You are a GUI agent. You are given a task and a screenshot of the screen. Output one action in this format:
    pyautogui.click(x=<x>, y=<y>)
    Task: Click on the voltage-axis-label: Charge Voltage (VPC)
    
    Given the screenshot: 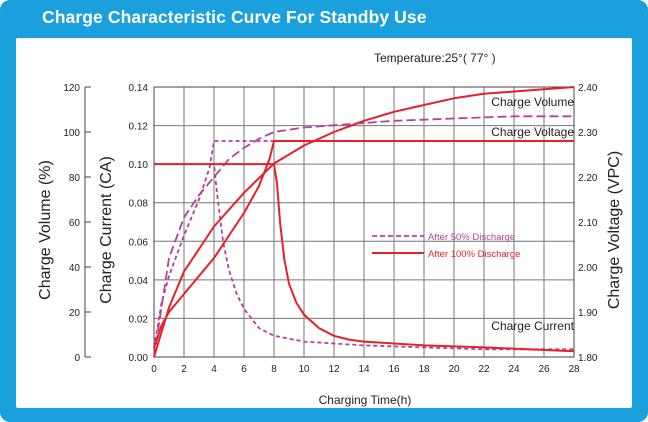 What is the action you would take?
    pyautogui.click(x=614, y=230)
    